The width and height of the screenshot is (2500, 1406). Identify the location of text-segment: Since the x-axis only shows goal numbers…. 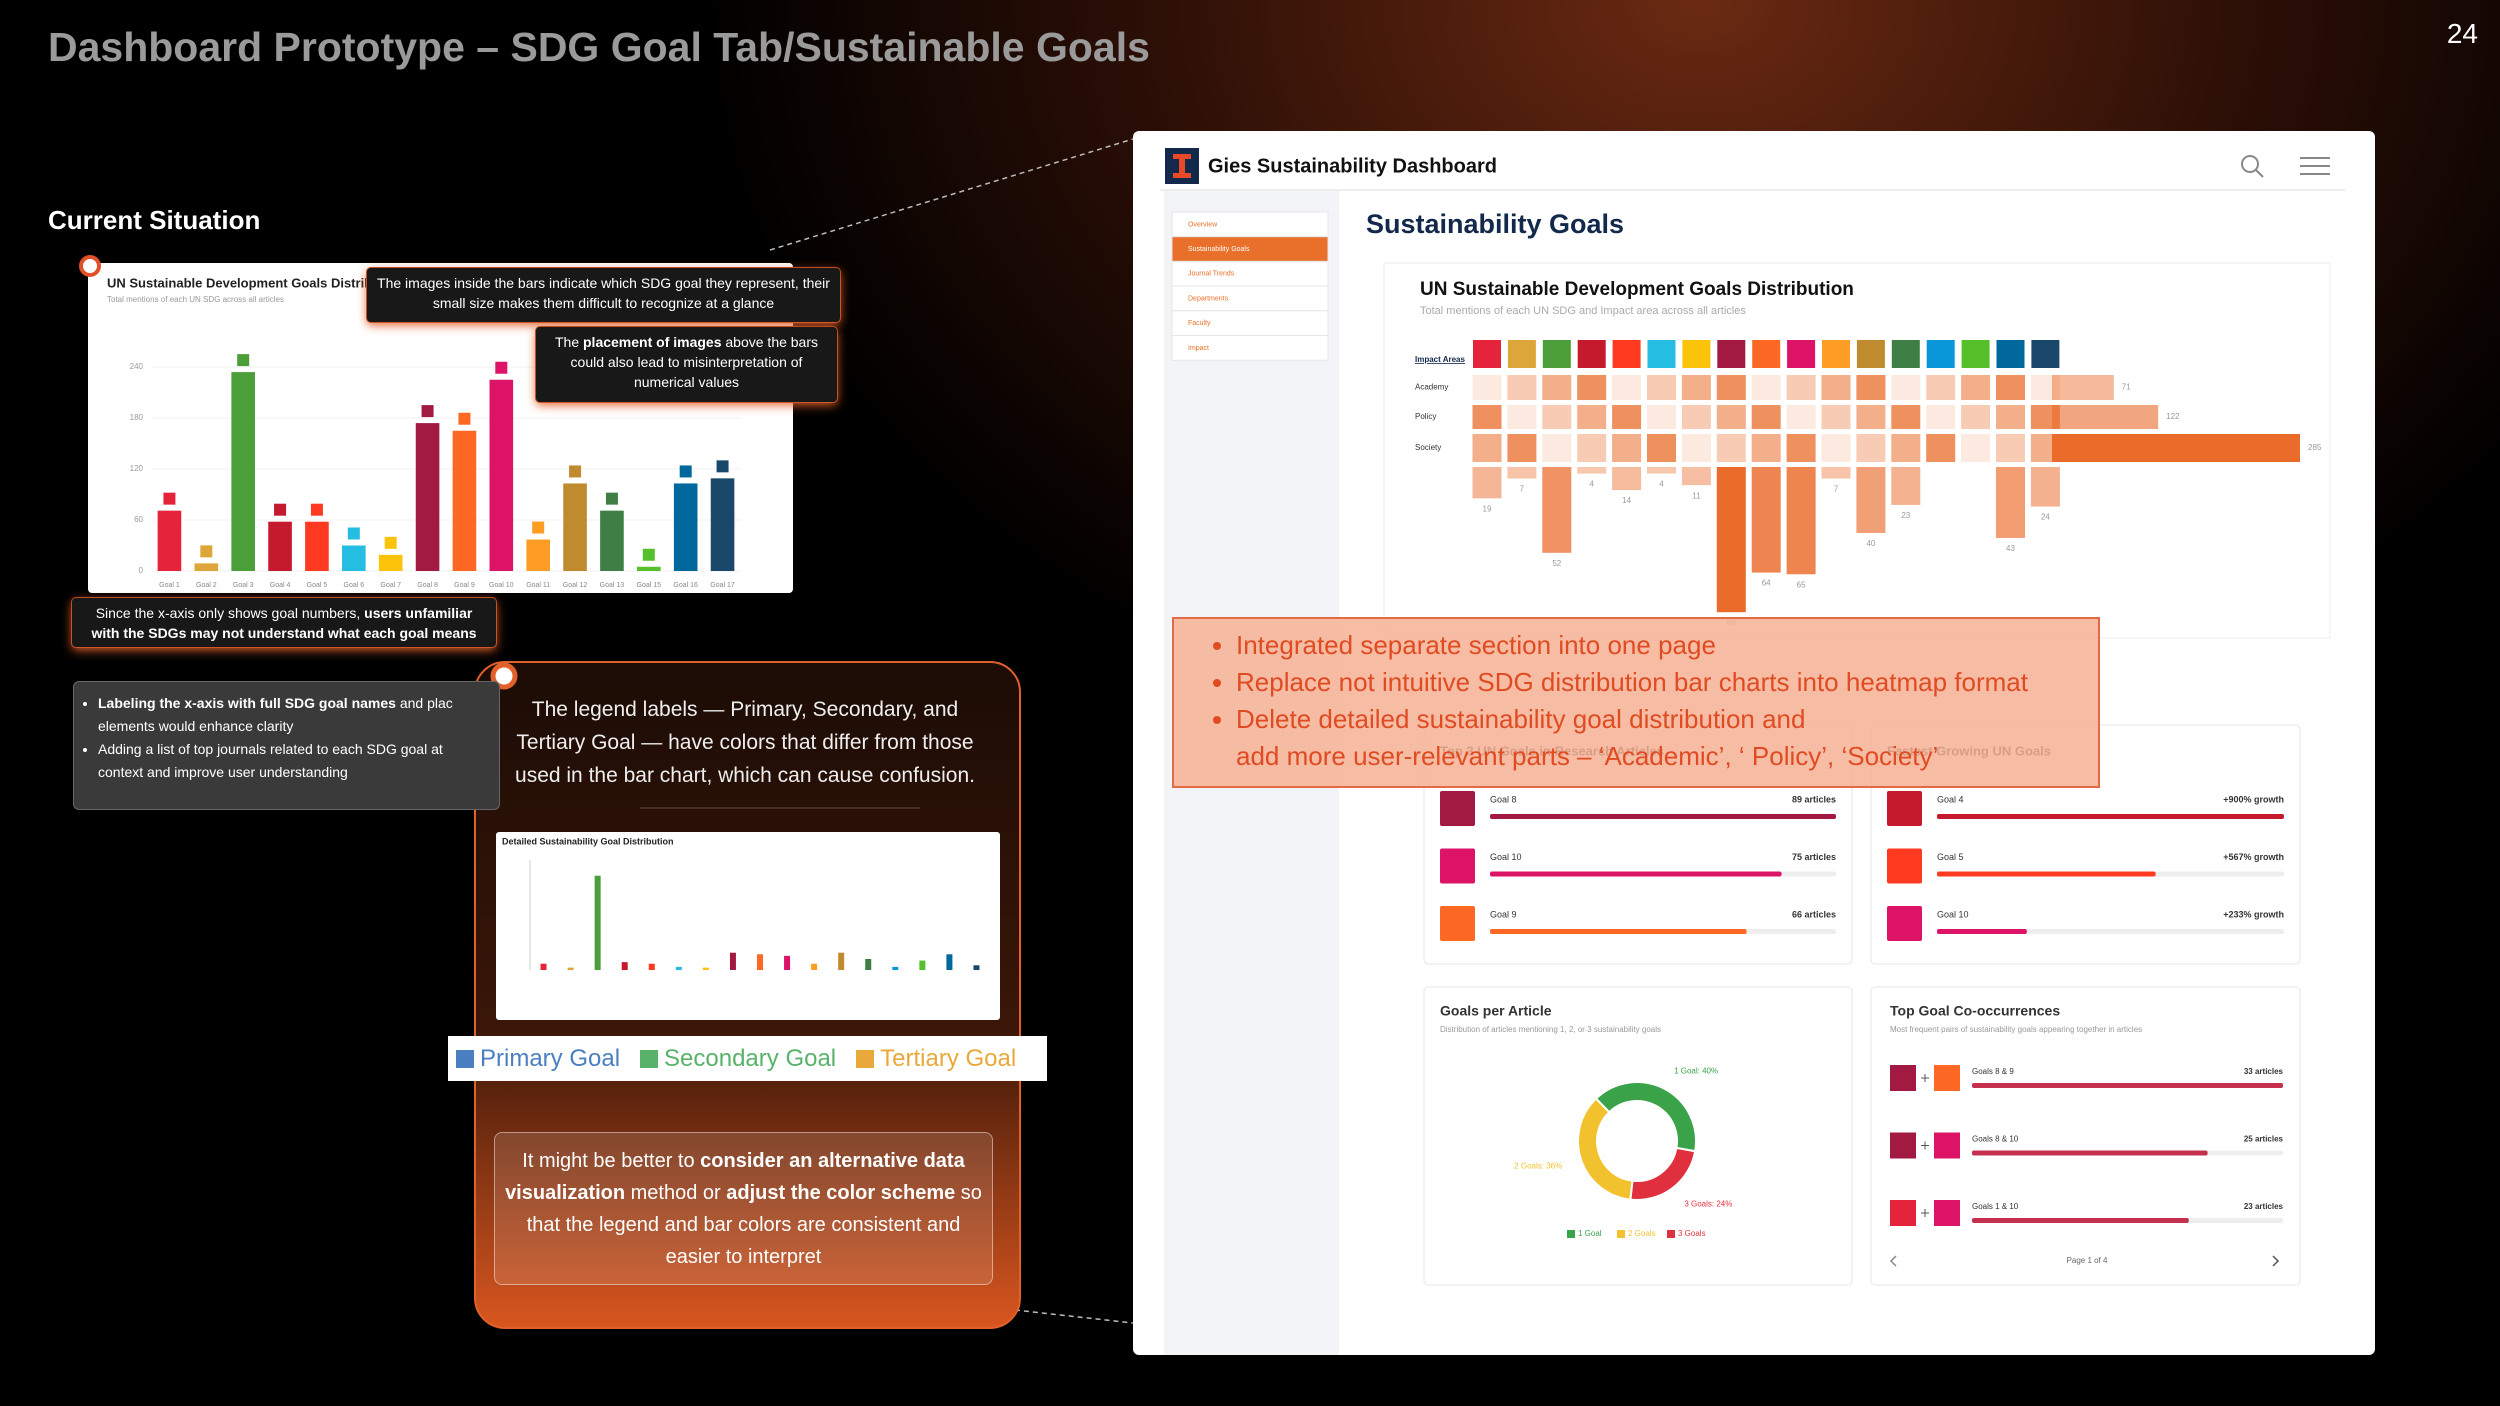
(230, 613).